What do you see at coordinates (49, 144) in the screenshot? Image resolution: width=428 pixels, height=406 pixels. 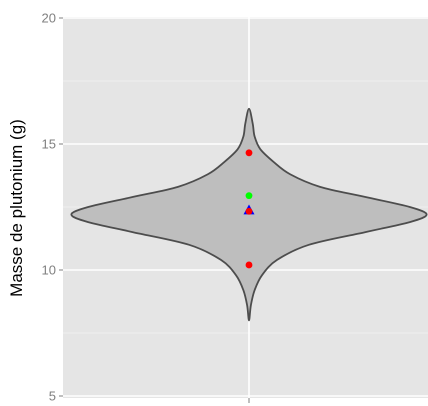 I see `y-tick-label: 15` at bounding box center [49, 144].